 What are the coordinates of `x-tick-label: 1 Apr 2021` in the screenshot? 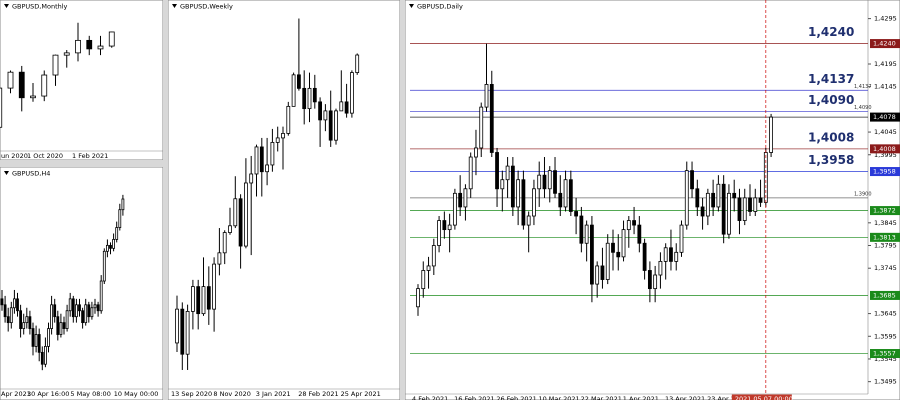 It's located at (641, 397).